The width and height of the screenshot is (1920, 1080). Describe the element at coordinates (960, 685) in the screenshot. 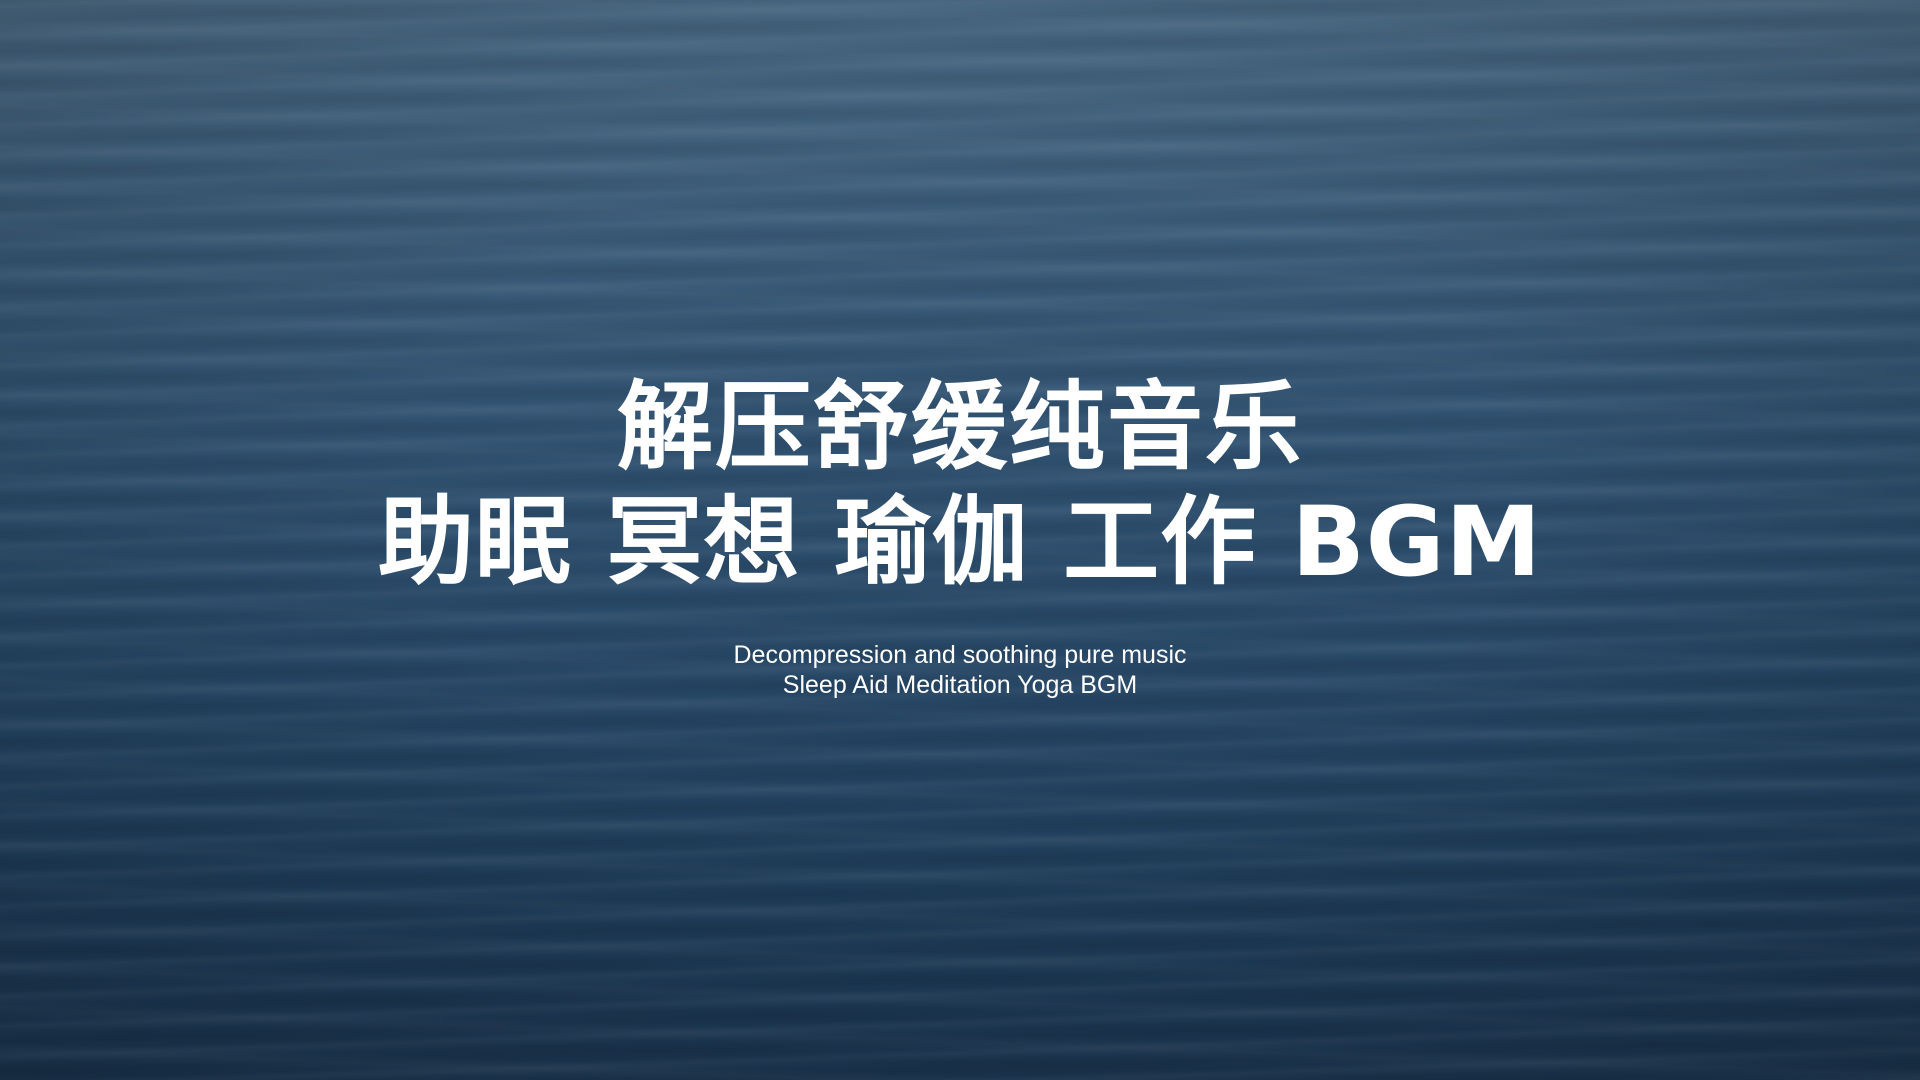

I see `english-subtitle-line-2: Sleep Aid Meditation Yoga BGM` at that location.